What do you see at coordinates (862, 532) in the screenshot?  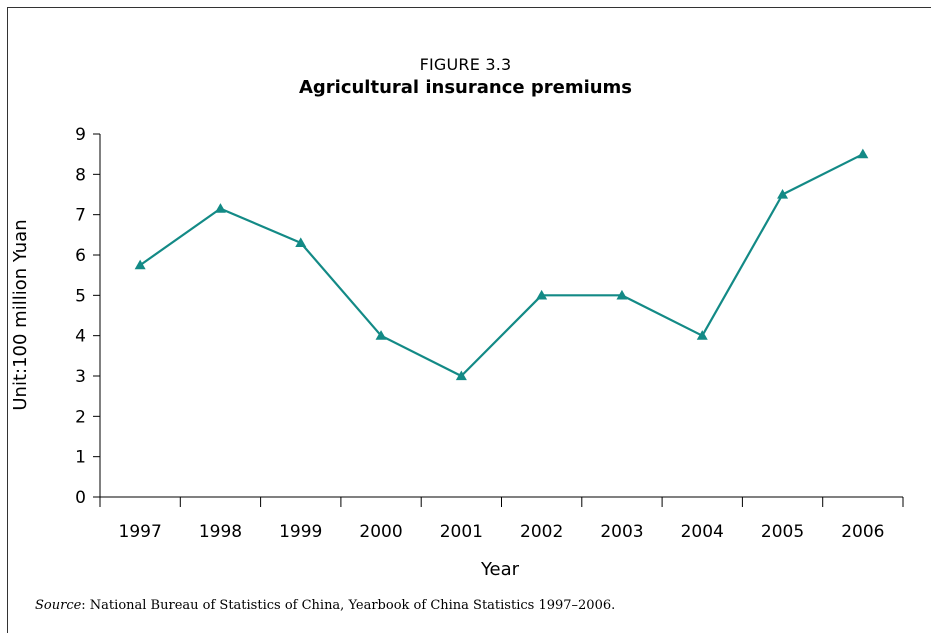 I see `x-tick-label: 2006` at bounding box center [862, 532].